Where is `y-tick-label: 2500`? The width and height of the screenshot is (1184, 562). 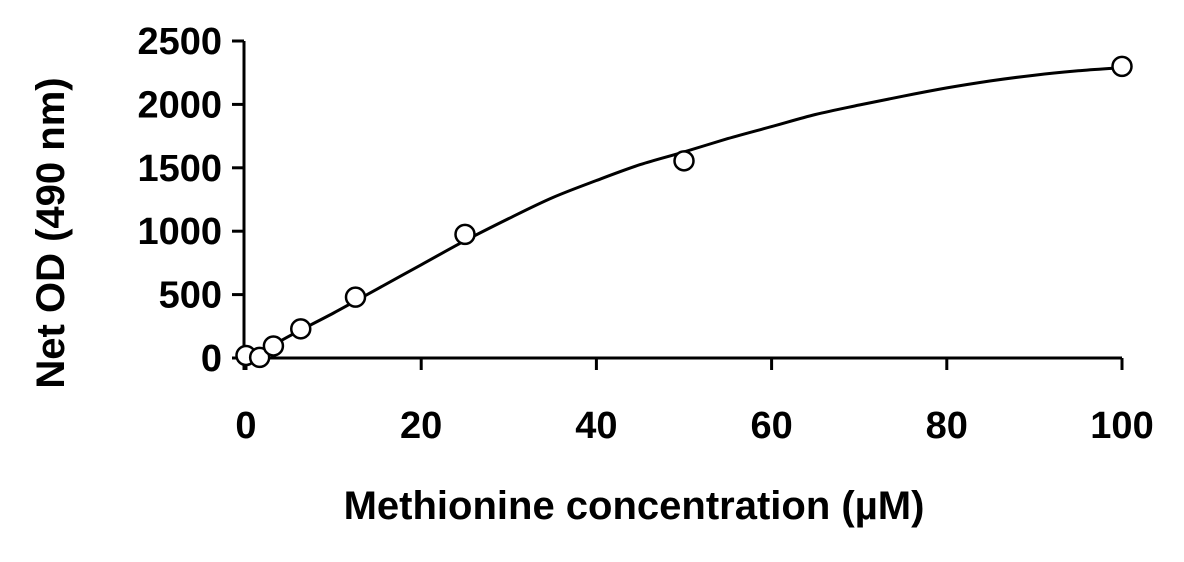
y-tick-label: 2500 is located at coordinates (179, 42).